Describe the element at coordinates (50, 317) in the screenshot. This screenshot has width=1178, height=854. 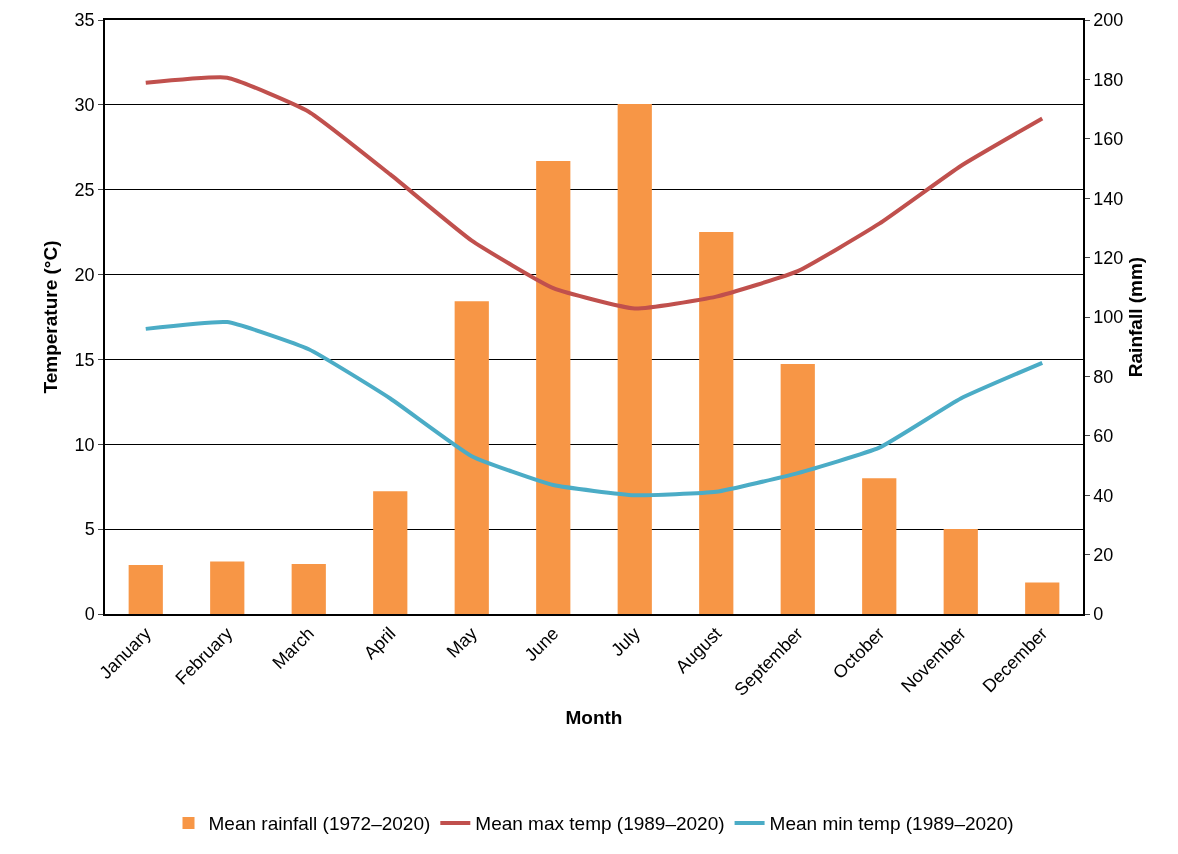
I see `y-axis-title: Temperature (°C)` at that location.